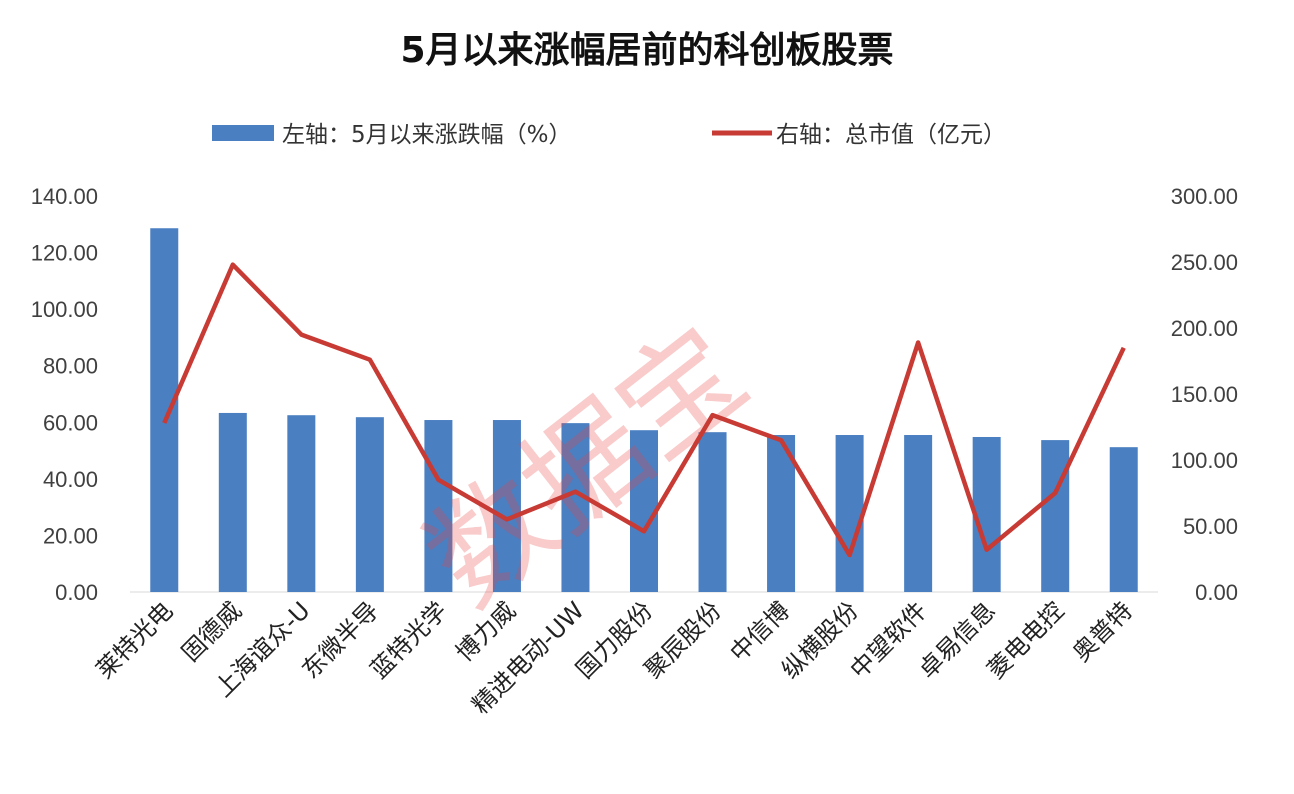 The width and height of the screenshot is (1294, 794). I want to click on right-tick-label: 100.00, so click(1204, 460).